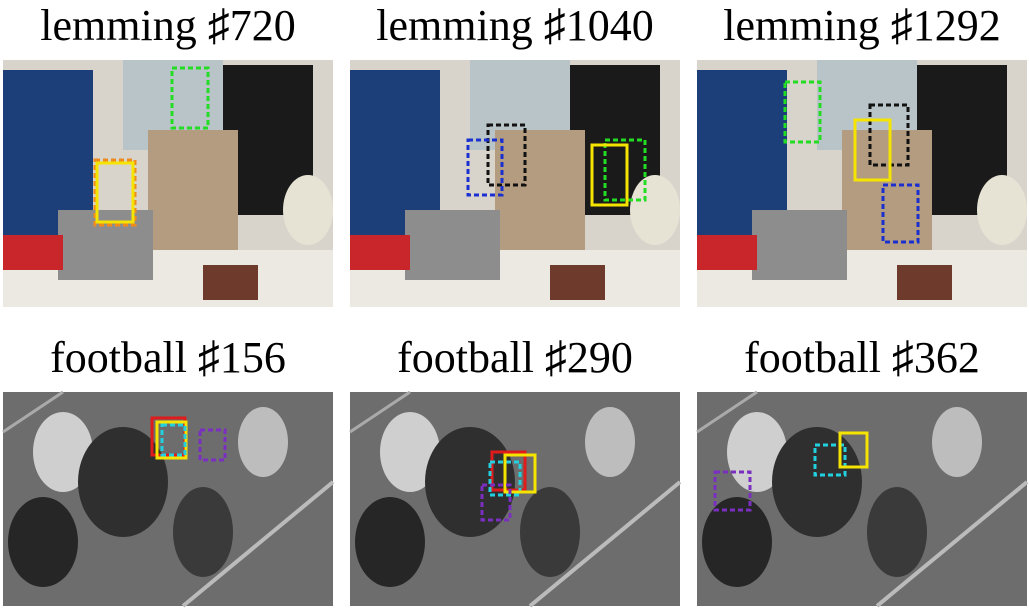 This screenshot has height=611, width=1029. I want to click on panel-title: lemming ♯1040, so click(514, 25).